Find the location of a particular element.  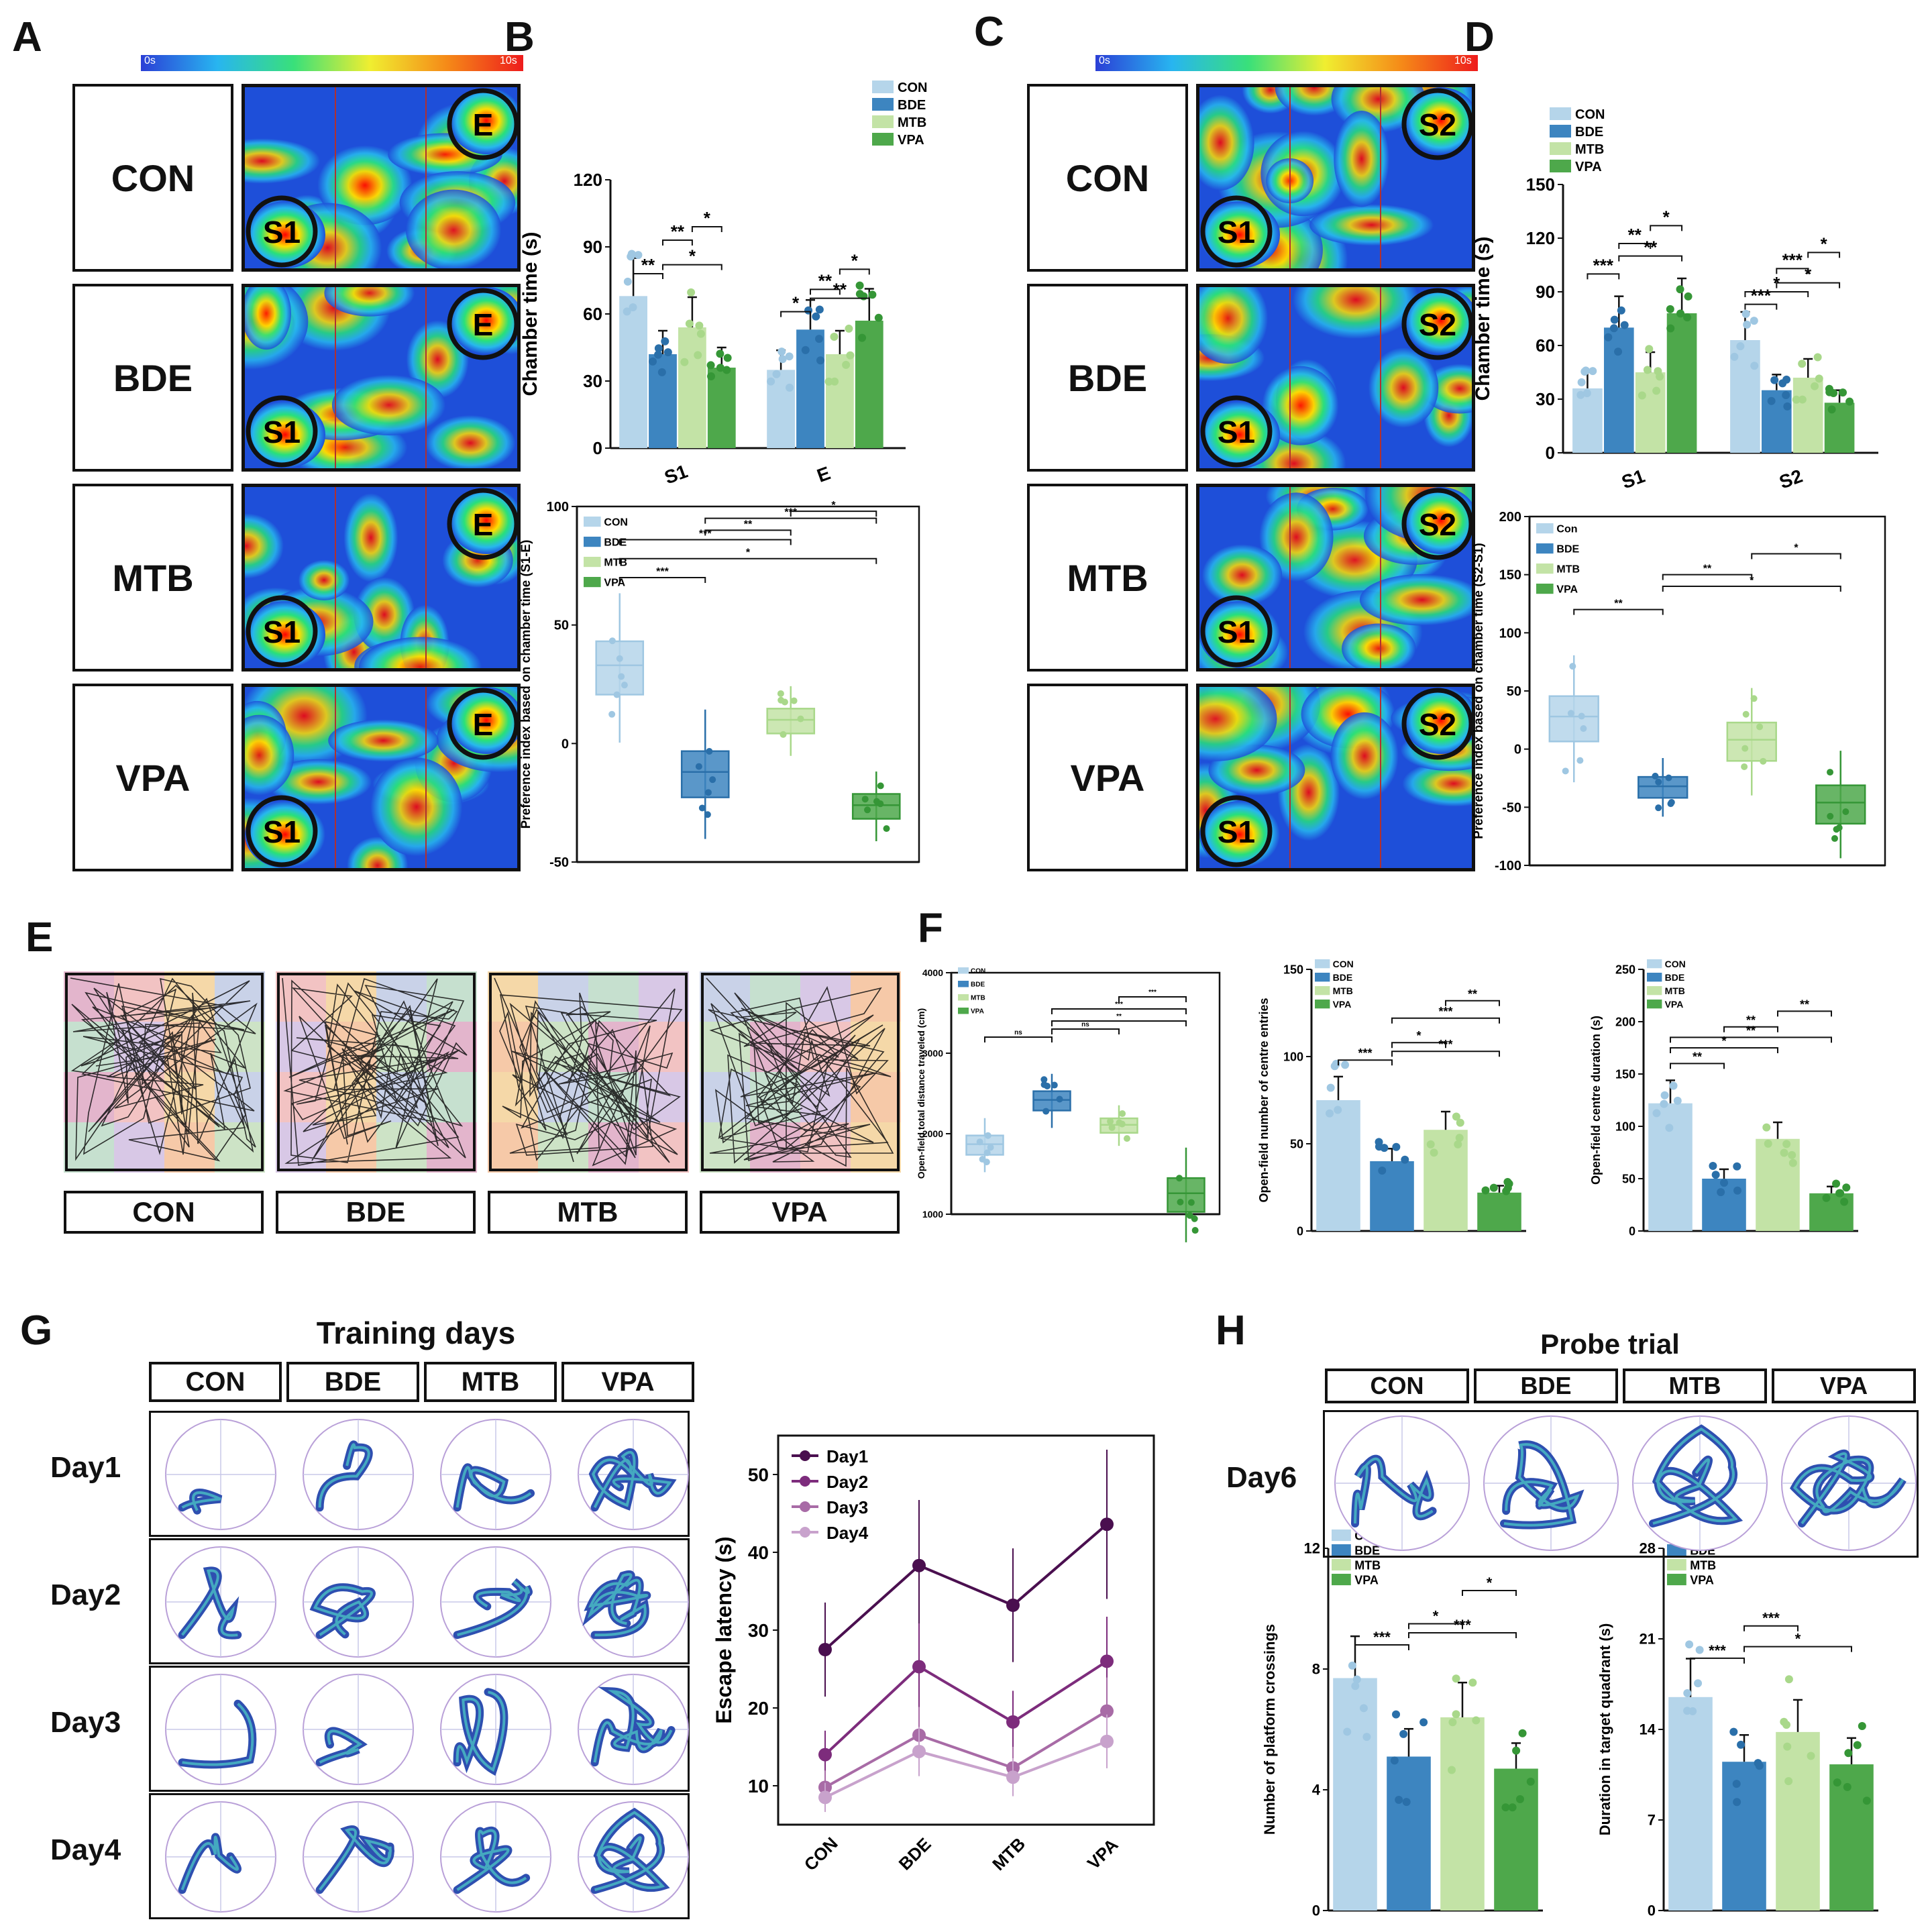

y-tick-label: 120 is located at coordinates (588, 180).